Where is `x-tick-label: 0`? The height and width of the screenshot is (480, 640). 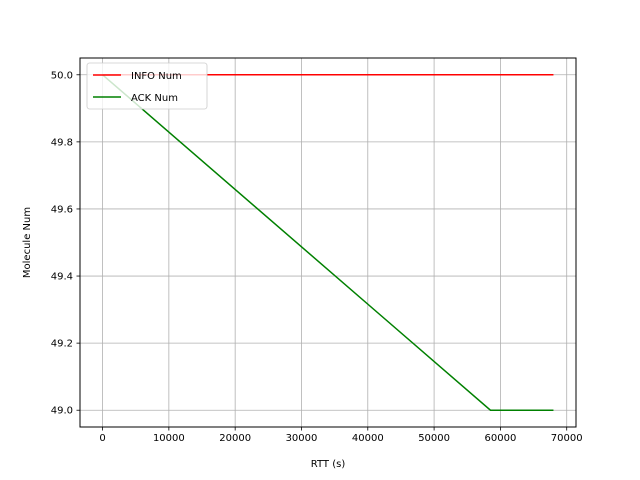 x-tick-label: 0 is located at coordinates (102, 438).